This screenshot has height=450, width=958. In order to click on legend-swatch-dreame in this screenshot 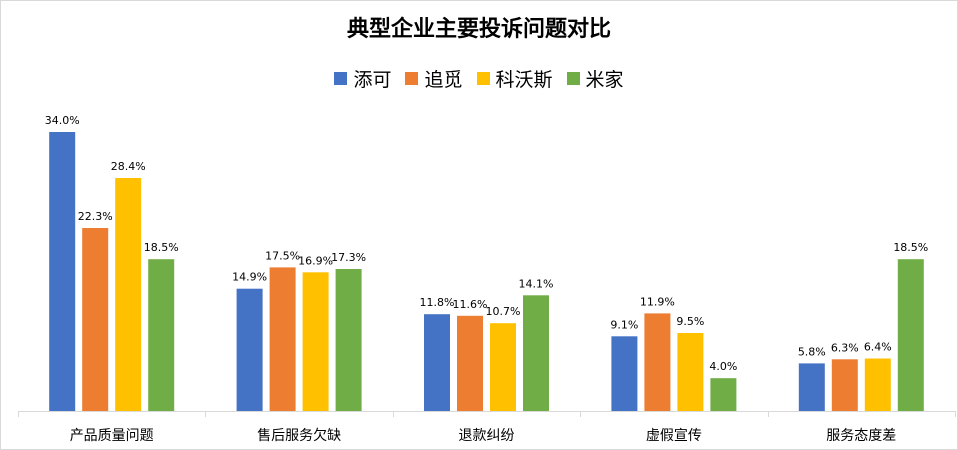, I will do `click(412, 78)`.